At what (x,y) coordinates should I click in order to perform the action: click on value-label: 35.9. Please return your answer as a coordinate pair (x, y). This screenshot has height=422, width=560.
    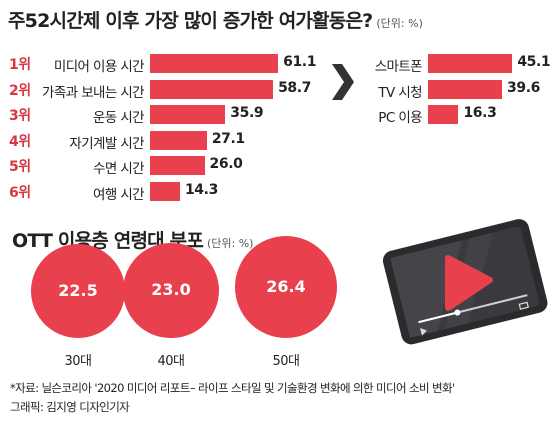
    Looking at the image, I should click on (247, 113).